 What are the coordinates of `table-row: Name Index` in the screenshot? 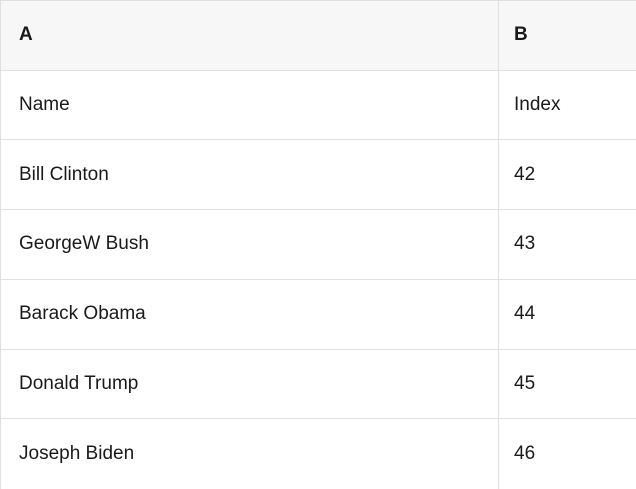 It's located at (318, 105).